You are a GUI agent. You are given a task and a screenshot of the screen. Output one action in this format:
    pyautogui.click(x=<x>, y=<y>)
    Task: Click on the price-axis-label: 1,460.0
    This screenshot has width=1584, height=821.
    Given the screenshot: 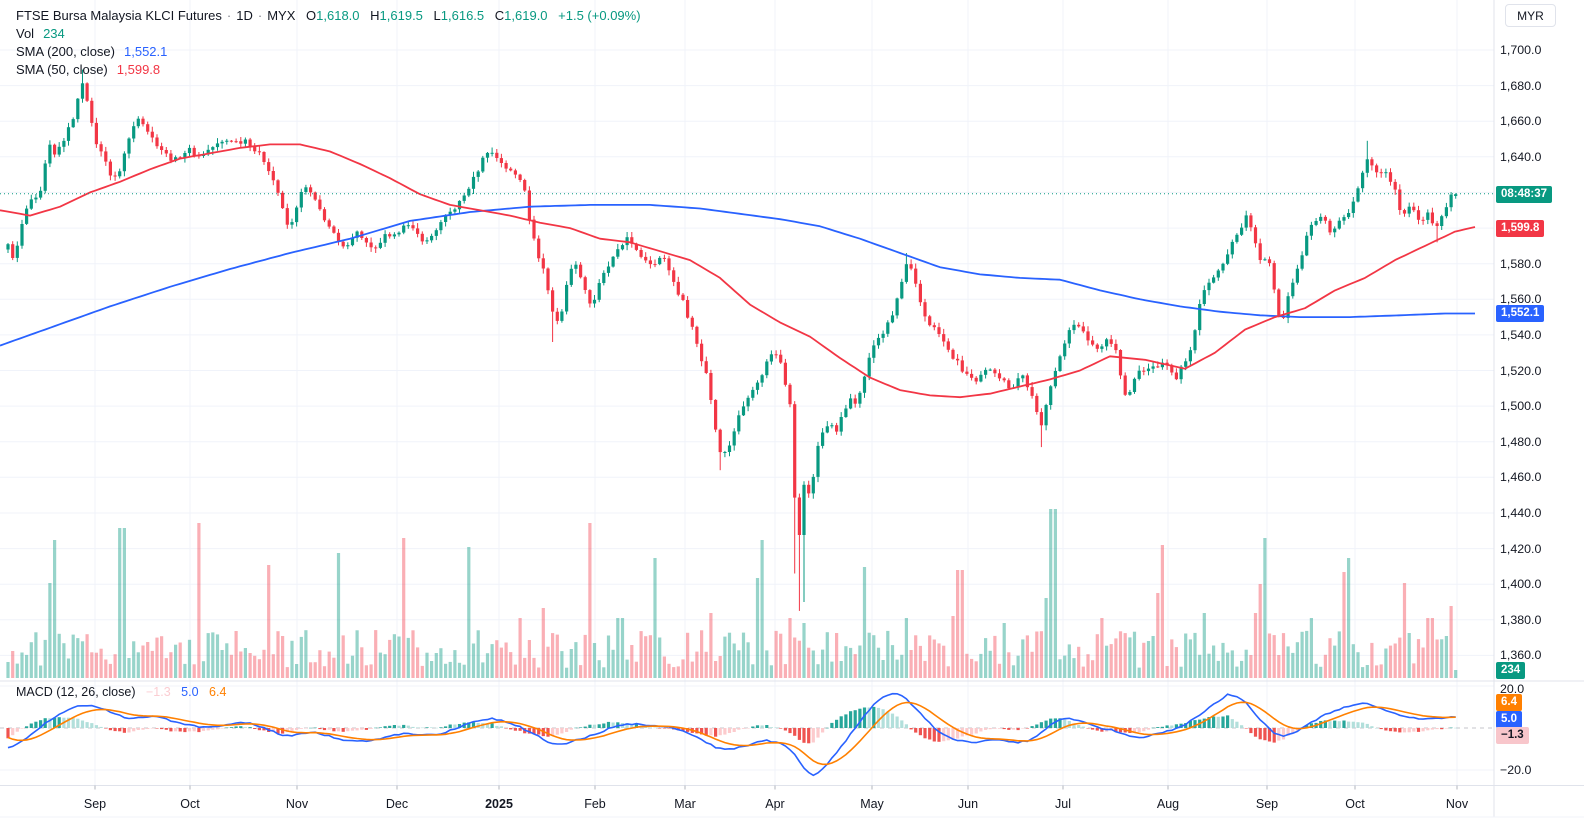 What is the action you would take?
    pyautogui.click(x=1521, y=477)
    